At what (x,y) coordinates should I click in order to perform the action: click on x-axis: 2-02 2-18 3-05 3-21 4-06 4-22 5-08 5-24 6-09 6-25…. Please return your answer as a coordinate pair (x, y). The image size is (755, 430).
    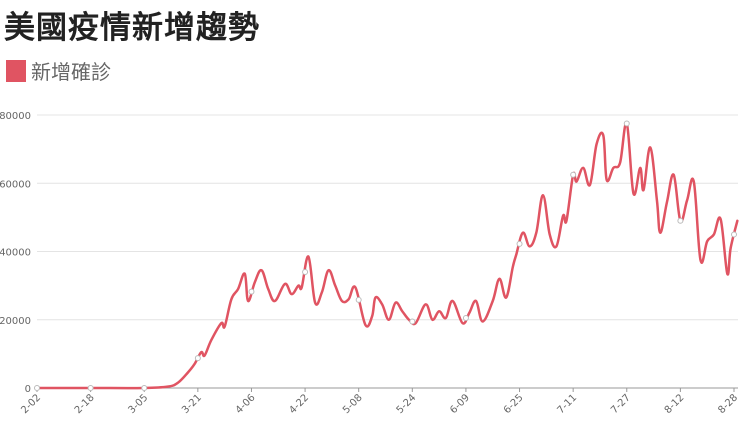
    Looking at the image, I should click on (379, 402).